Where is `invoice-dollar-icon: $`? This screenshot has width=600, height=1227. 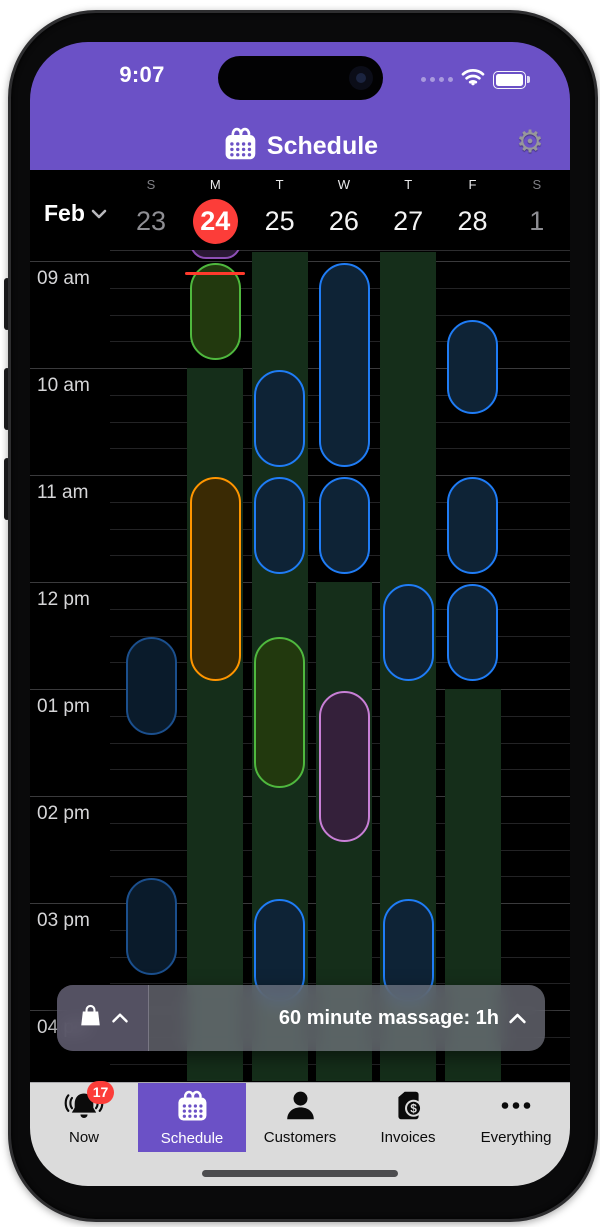
invoice-dollar-icon: $ is located at coordinates (408, 1108).